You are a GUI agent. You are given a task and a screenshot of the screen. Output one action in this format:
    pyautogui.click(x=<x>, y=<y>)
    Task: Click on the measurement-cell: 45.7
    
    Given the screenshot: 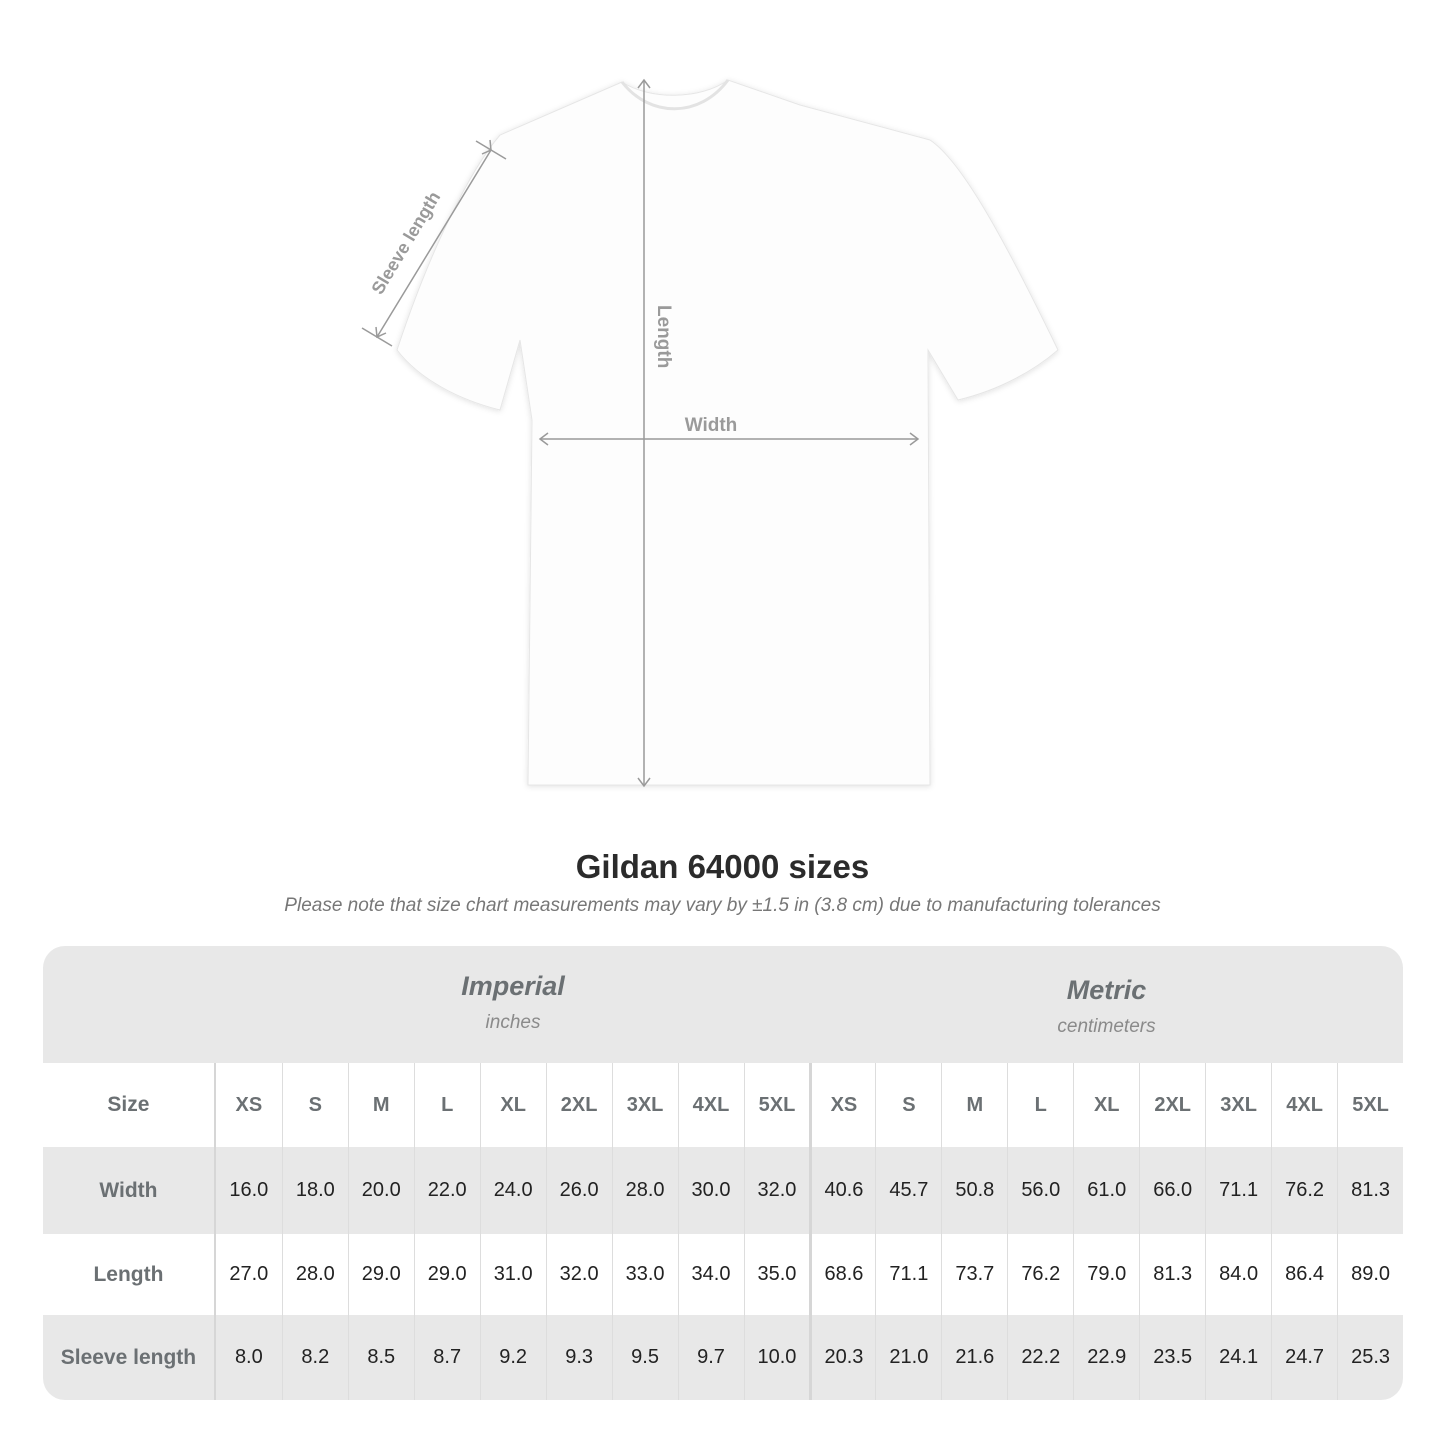 What is the action you would take?
    pyautogui.click(x=908, y=1190)
    